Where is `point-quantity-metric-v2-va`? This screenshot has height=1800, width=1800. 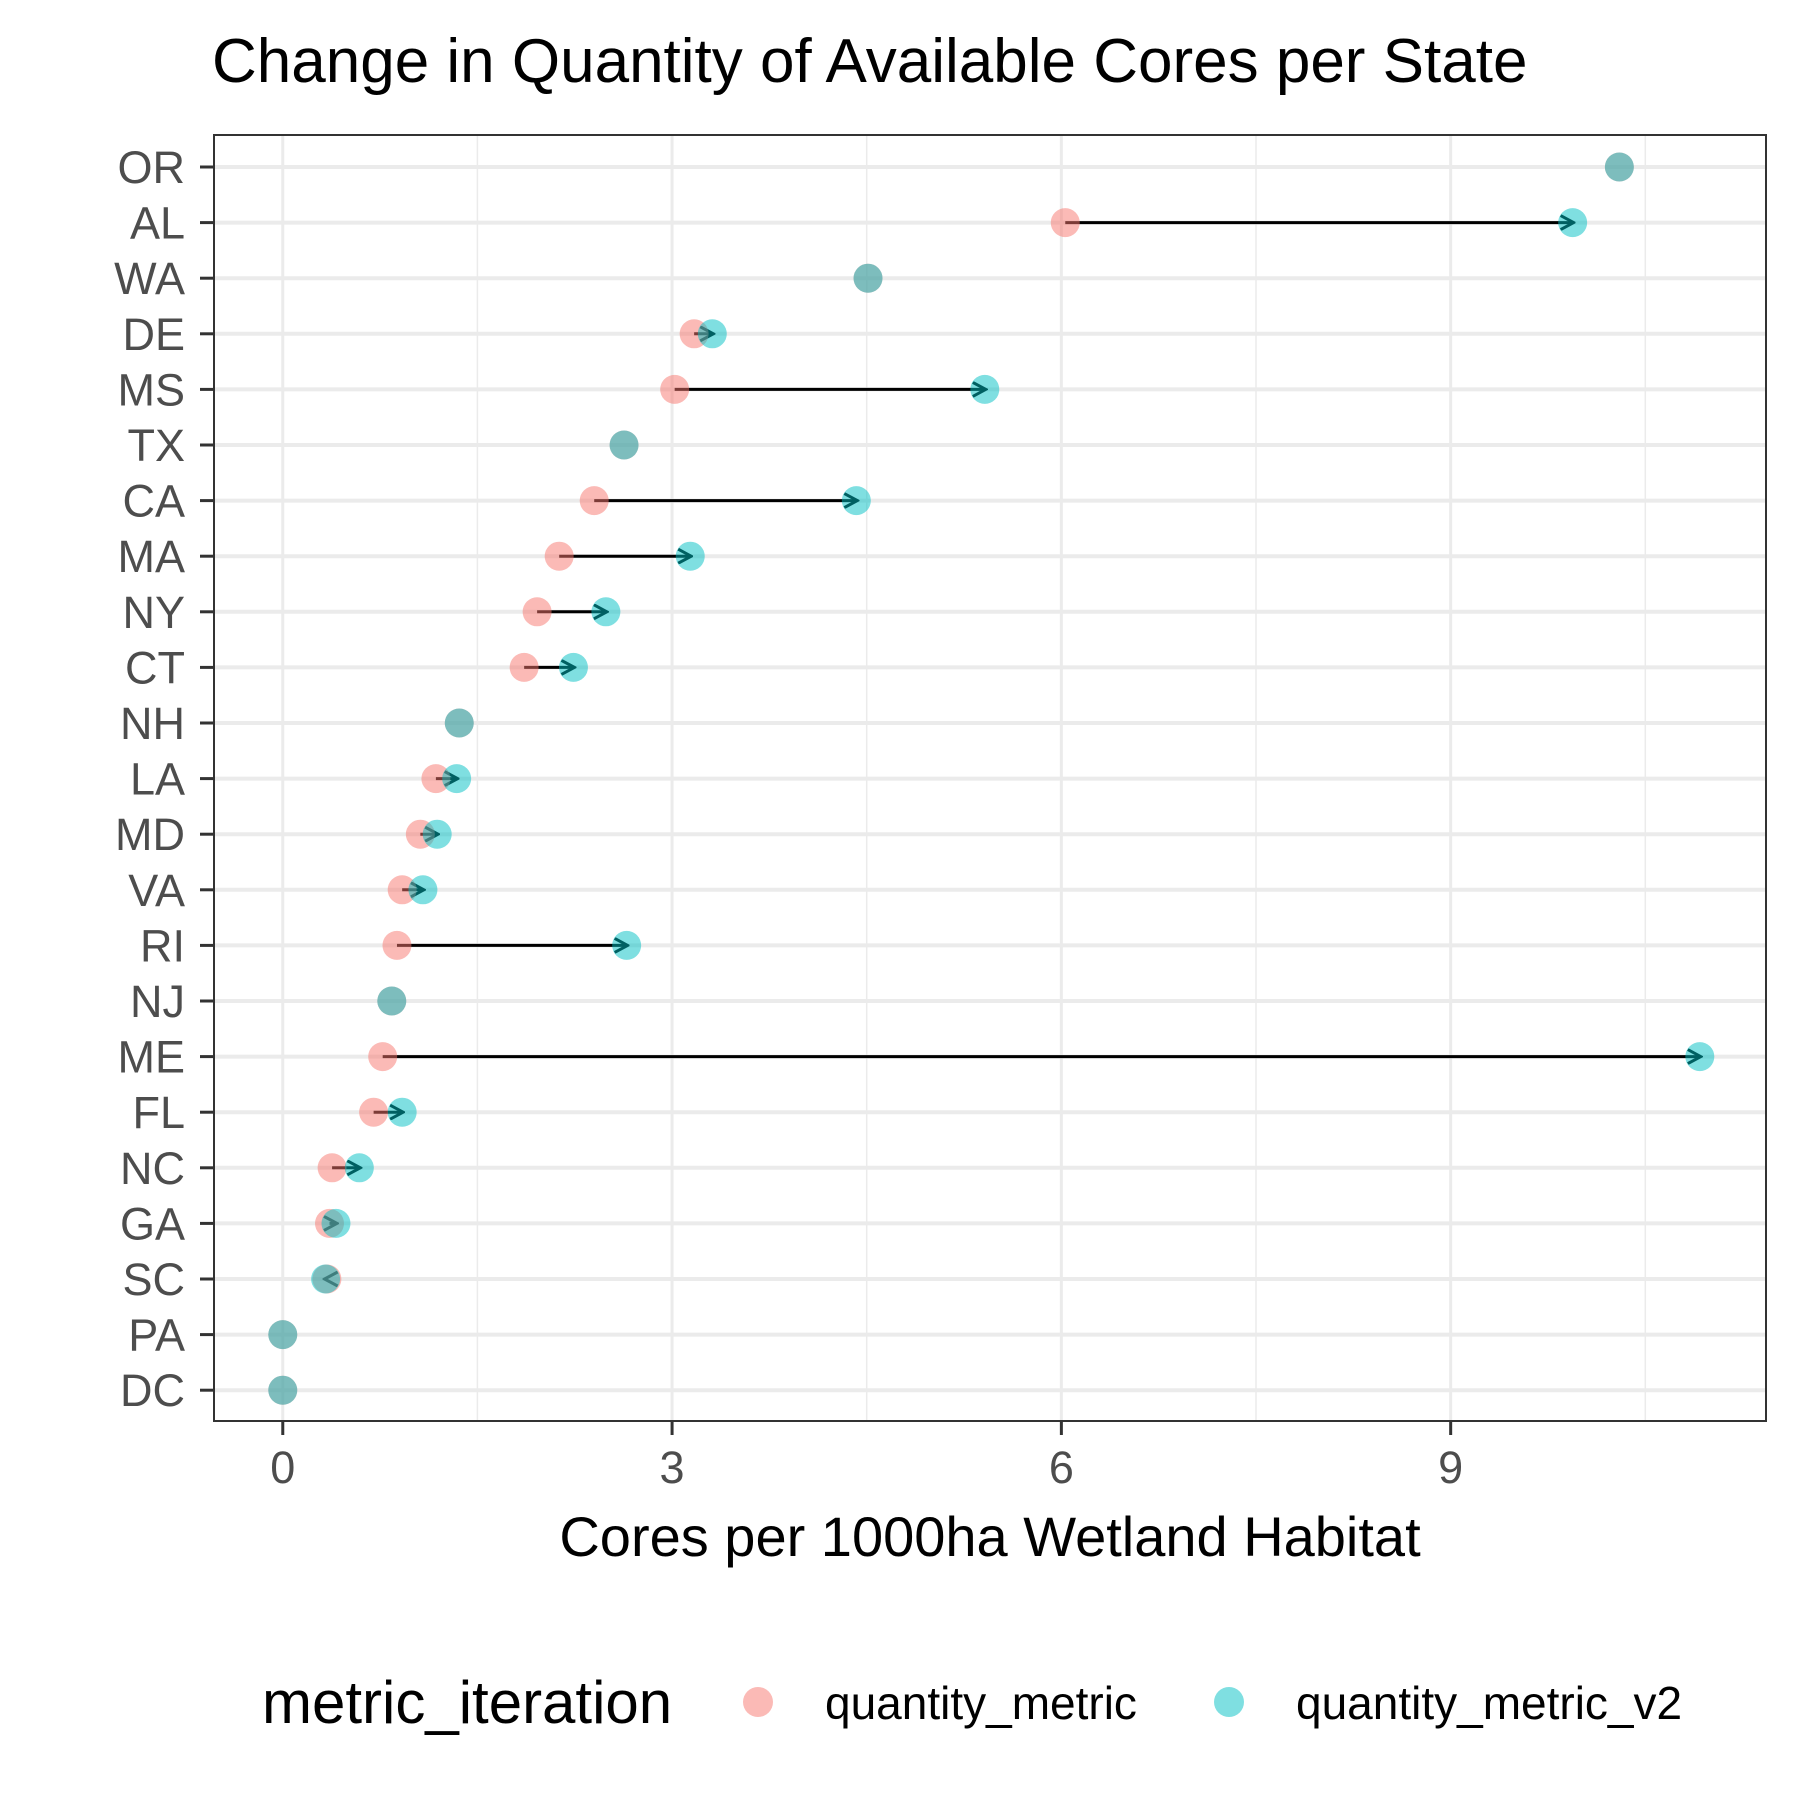 point-quantity-metric-v2-va is located at coordinates (423, 890).